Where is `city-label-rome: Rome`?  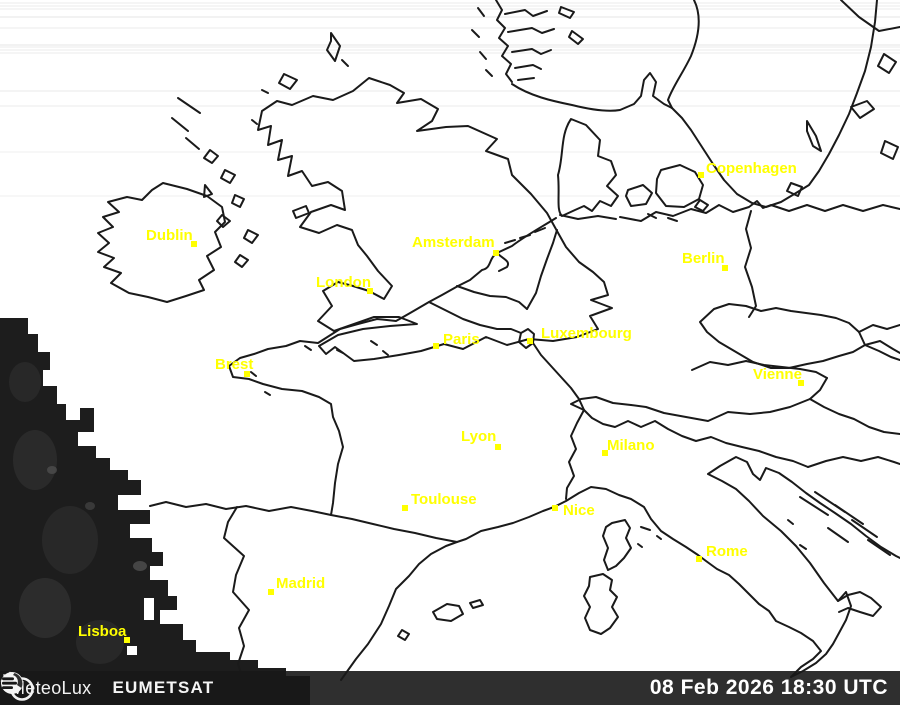 city-label-rome: Rome is located at coordinates (727, 551).